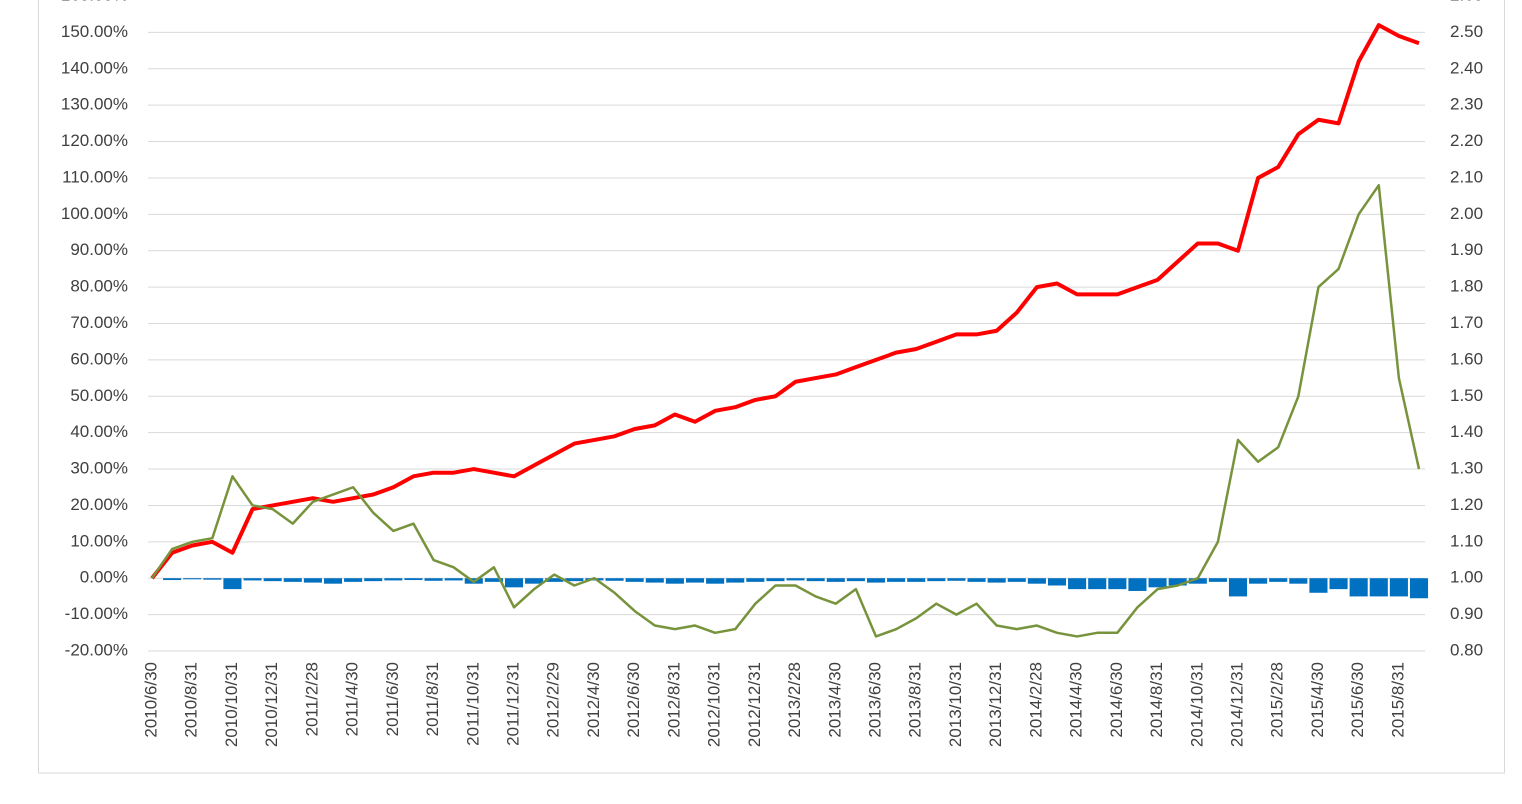 This screenshot has height=804, width=1522. Describe the element at coordinates (1466, 31) in the screenshot. I see `y2-tick-label: 2.50` at that location.